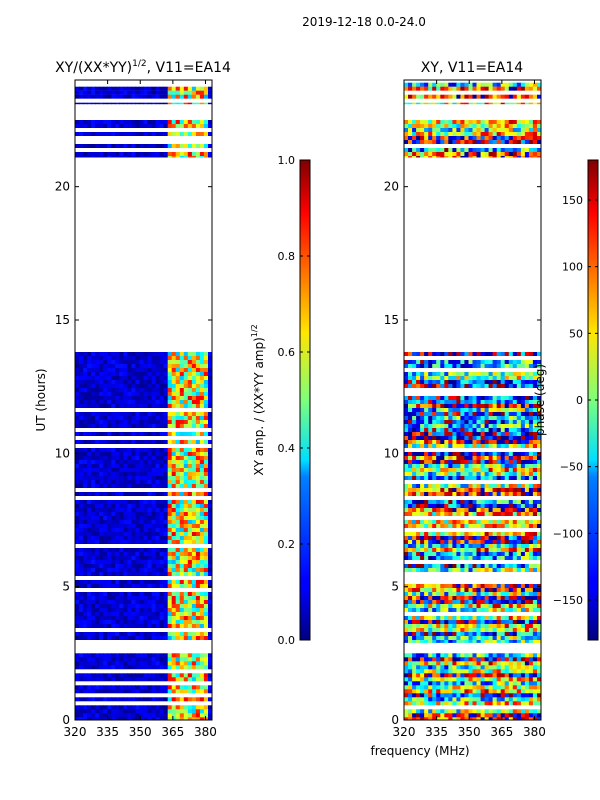 The image size is (600, 800). I want to click on x-tick-label: 365, so click(501, 732).